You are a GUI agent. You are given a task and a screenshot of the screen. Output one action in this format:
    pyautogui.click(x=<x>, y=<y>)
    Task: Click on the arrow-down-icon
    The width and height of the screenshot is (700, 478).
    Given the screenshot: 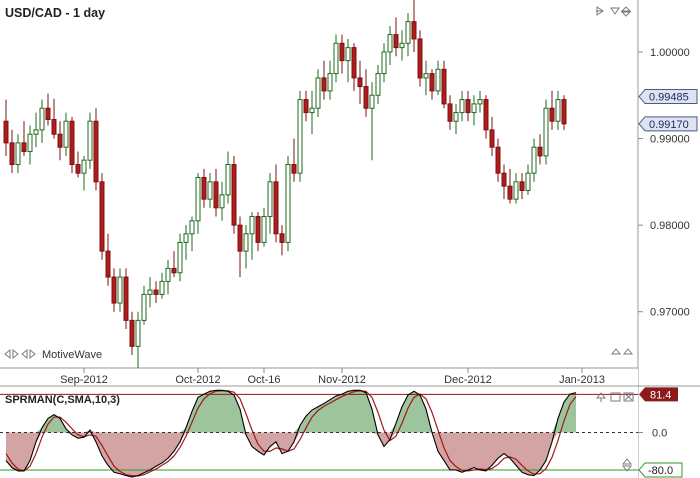 What is the action you would take?
    pyautogui.click(x=615, y=11)
    